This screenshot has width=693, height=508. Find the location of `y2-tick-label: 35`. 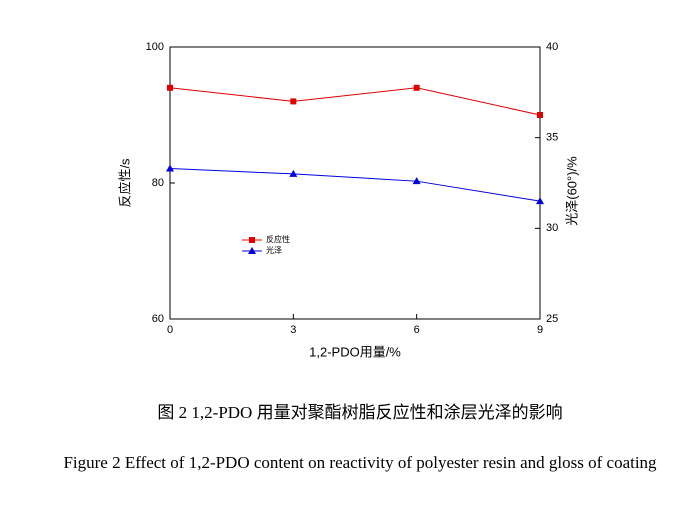

y2-tick-label: 35 is located at coordinates (552, 138).